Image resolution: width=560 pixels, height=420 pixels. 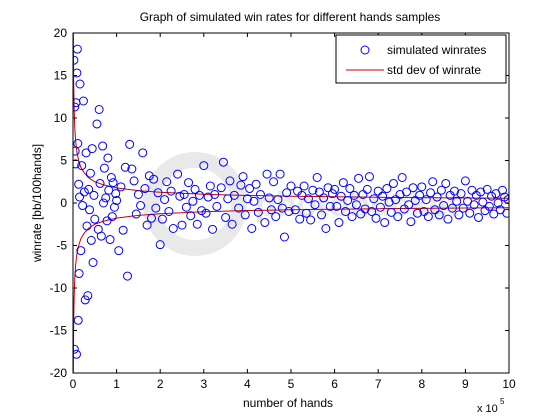 What do you see at coordinates (487, 409) in the screenshot?
I see `x-multiplier-label: x 10` at bounding box center [487, 409].